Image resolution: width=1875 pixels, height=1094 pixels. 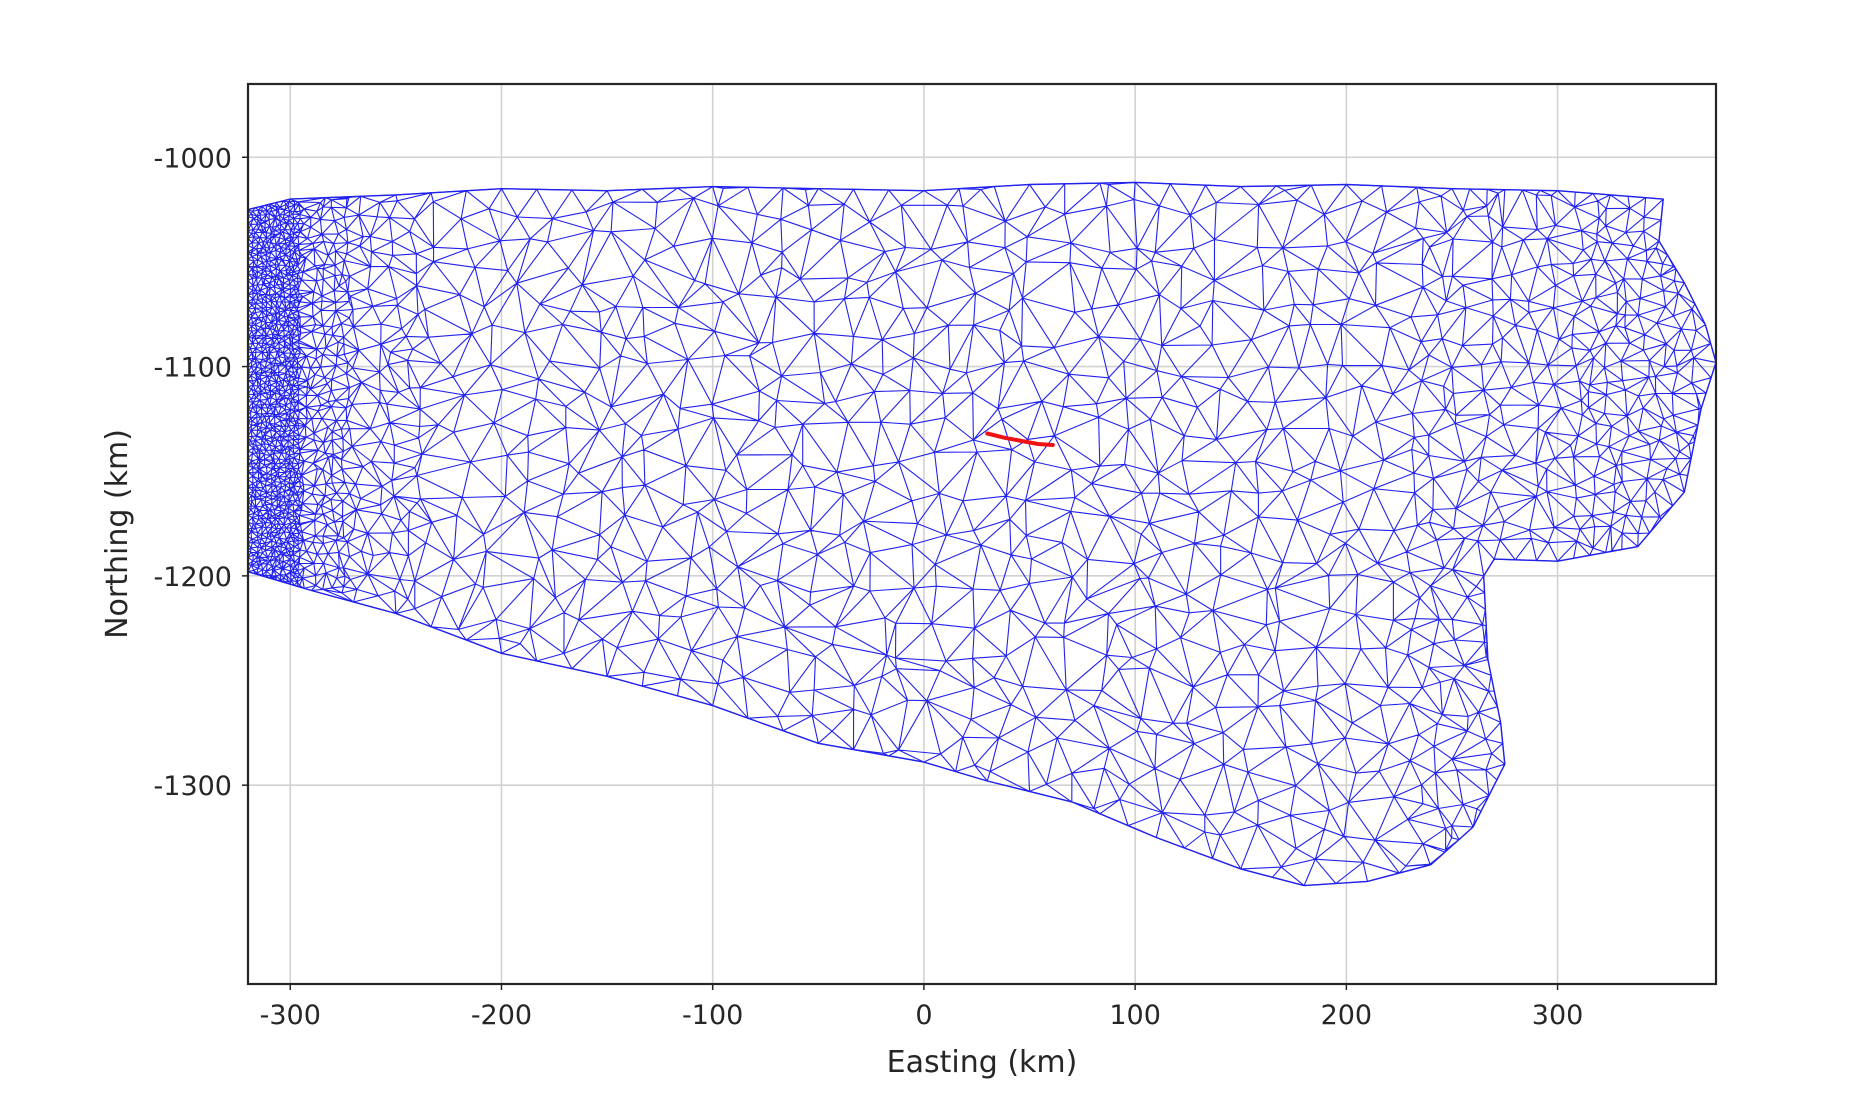 I want to click on y-tick-label: -1300, so click(x=193, y=786).